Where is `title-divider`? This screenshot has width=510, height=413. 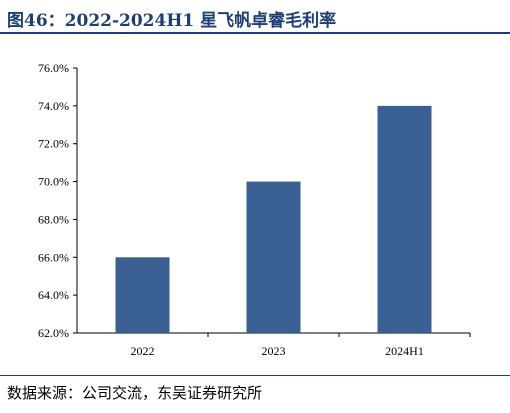
title-divider is located at coordinates (255, 33).